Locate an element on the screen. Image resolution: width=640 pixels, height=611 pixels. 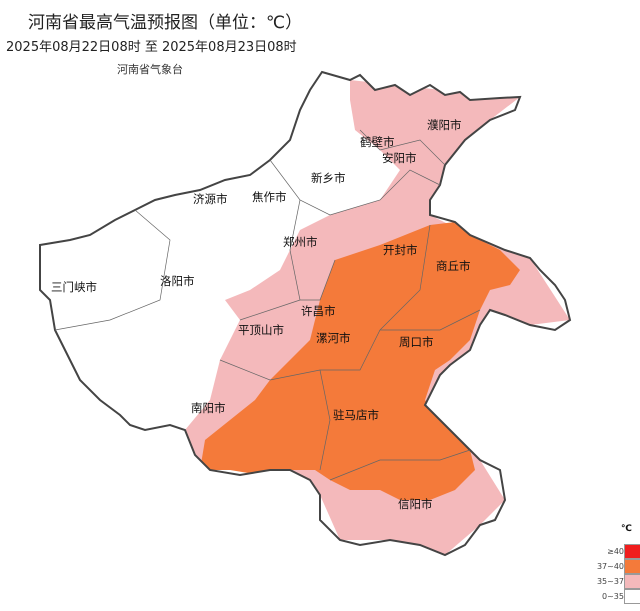
map-title: 河南省最高气温预报图（单位：℃） is located at coordinates (165, 23).